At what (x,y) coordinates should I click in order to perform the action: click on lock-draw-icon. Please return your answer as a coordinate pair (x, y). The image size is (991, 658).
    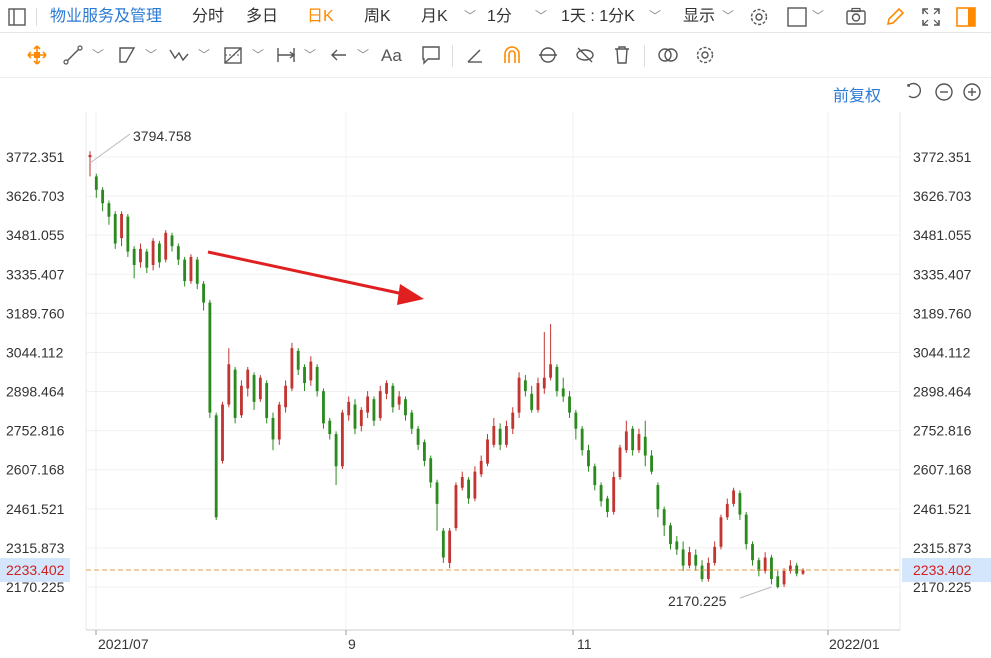
    Looking at the image, I should click on (548, 55).